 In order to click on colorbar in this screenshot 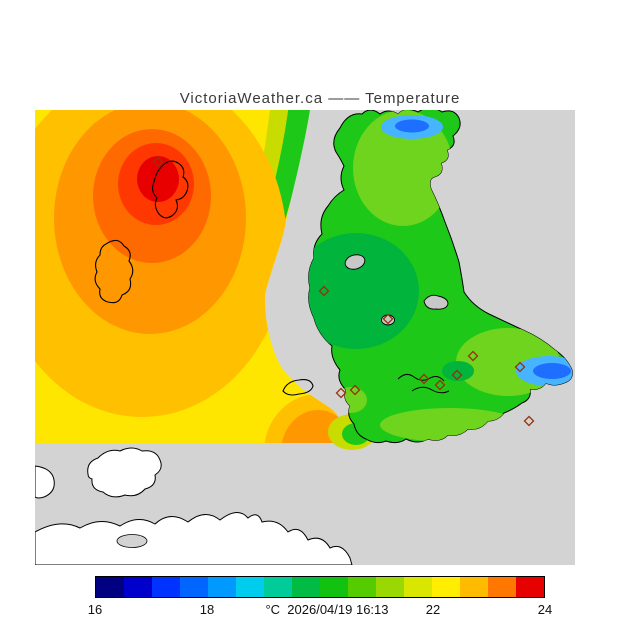, I will do `click(320, 587)`.